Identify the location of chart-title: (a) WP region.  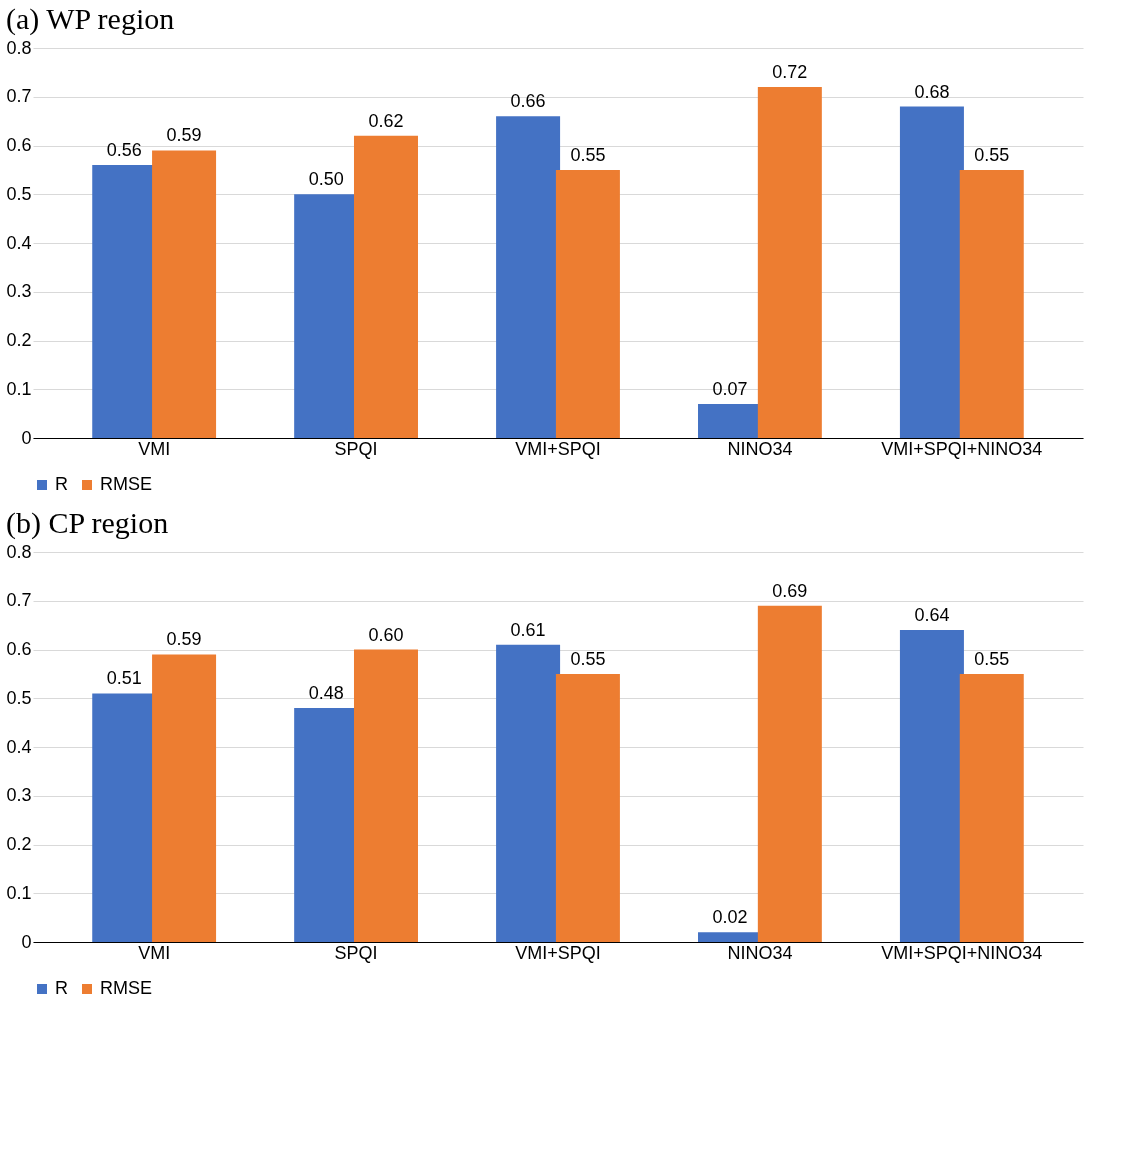
(90, 19).